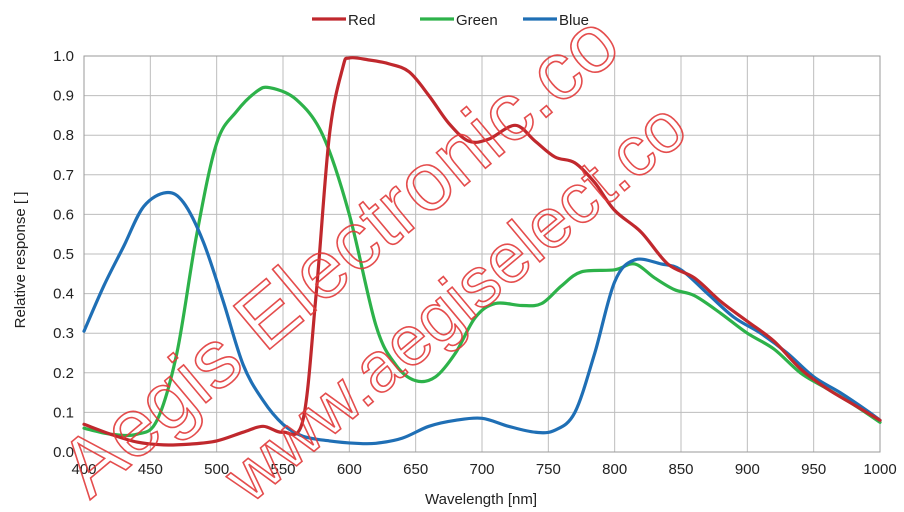  What do you see at coordinates (282, 469) in the screenshot?
I see `x-tick-label: 550` at bounding box center [282, 469].